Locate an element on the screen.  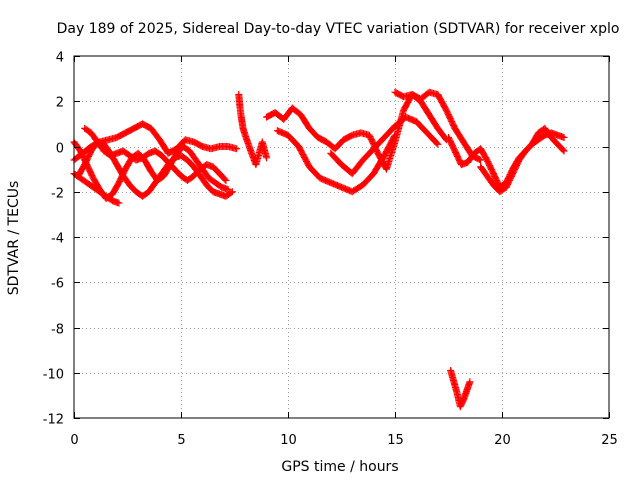
series-track-g is located at coordinates (356, 131).